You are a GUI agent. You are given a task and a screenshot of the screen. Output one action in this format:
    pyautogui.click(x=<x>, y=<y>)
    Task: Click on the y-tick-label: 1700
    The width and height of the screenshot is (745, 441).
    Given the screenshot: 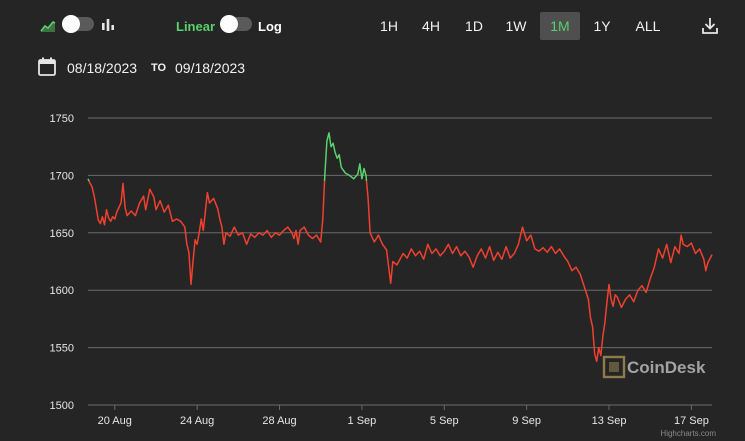 What is the action you would take?
    pyautogui.click(x=62, y=176)
    